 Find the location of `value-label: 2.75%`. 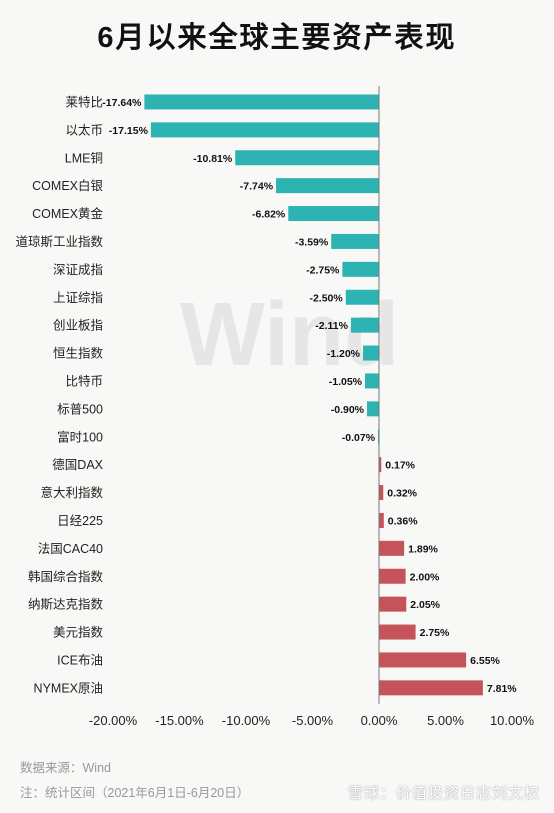

value-label: 2.75% is located at coordinates (435, 633).